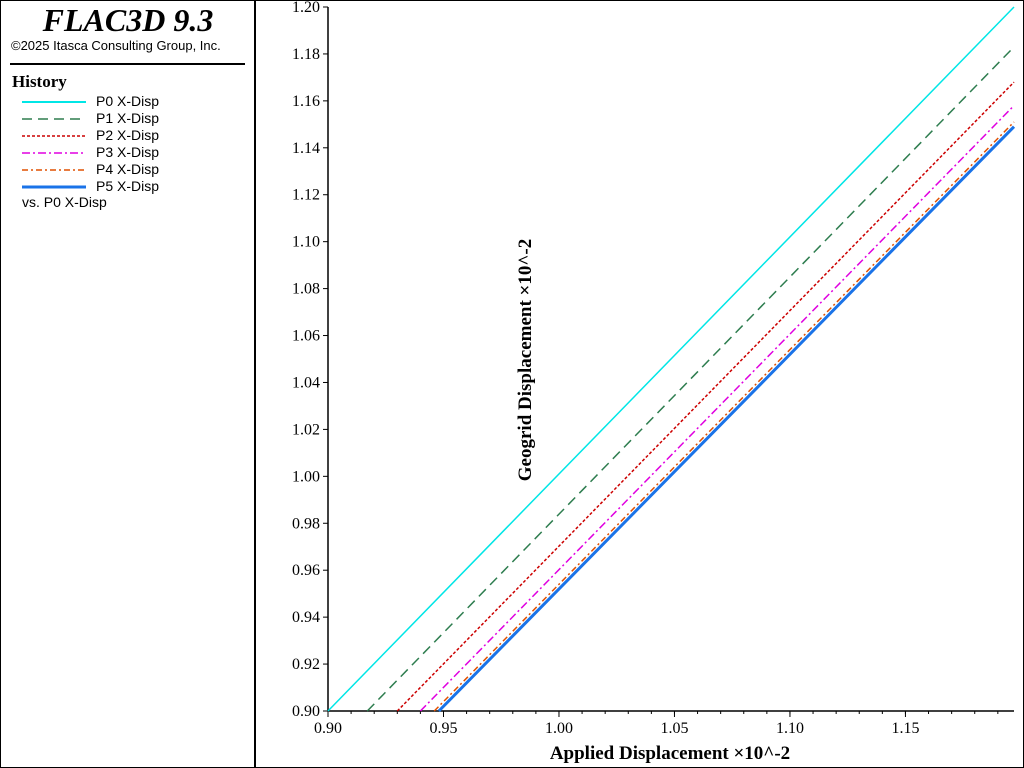 The image size is (1024, 768). What do you see at coordinates (306, 101) in the screenshot?
I see `y-tick-label: 1.16` at bounding box center [306, 101].